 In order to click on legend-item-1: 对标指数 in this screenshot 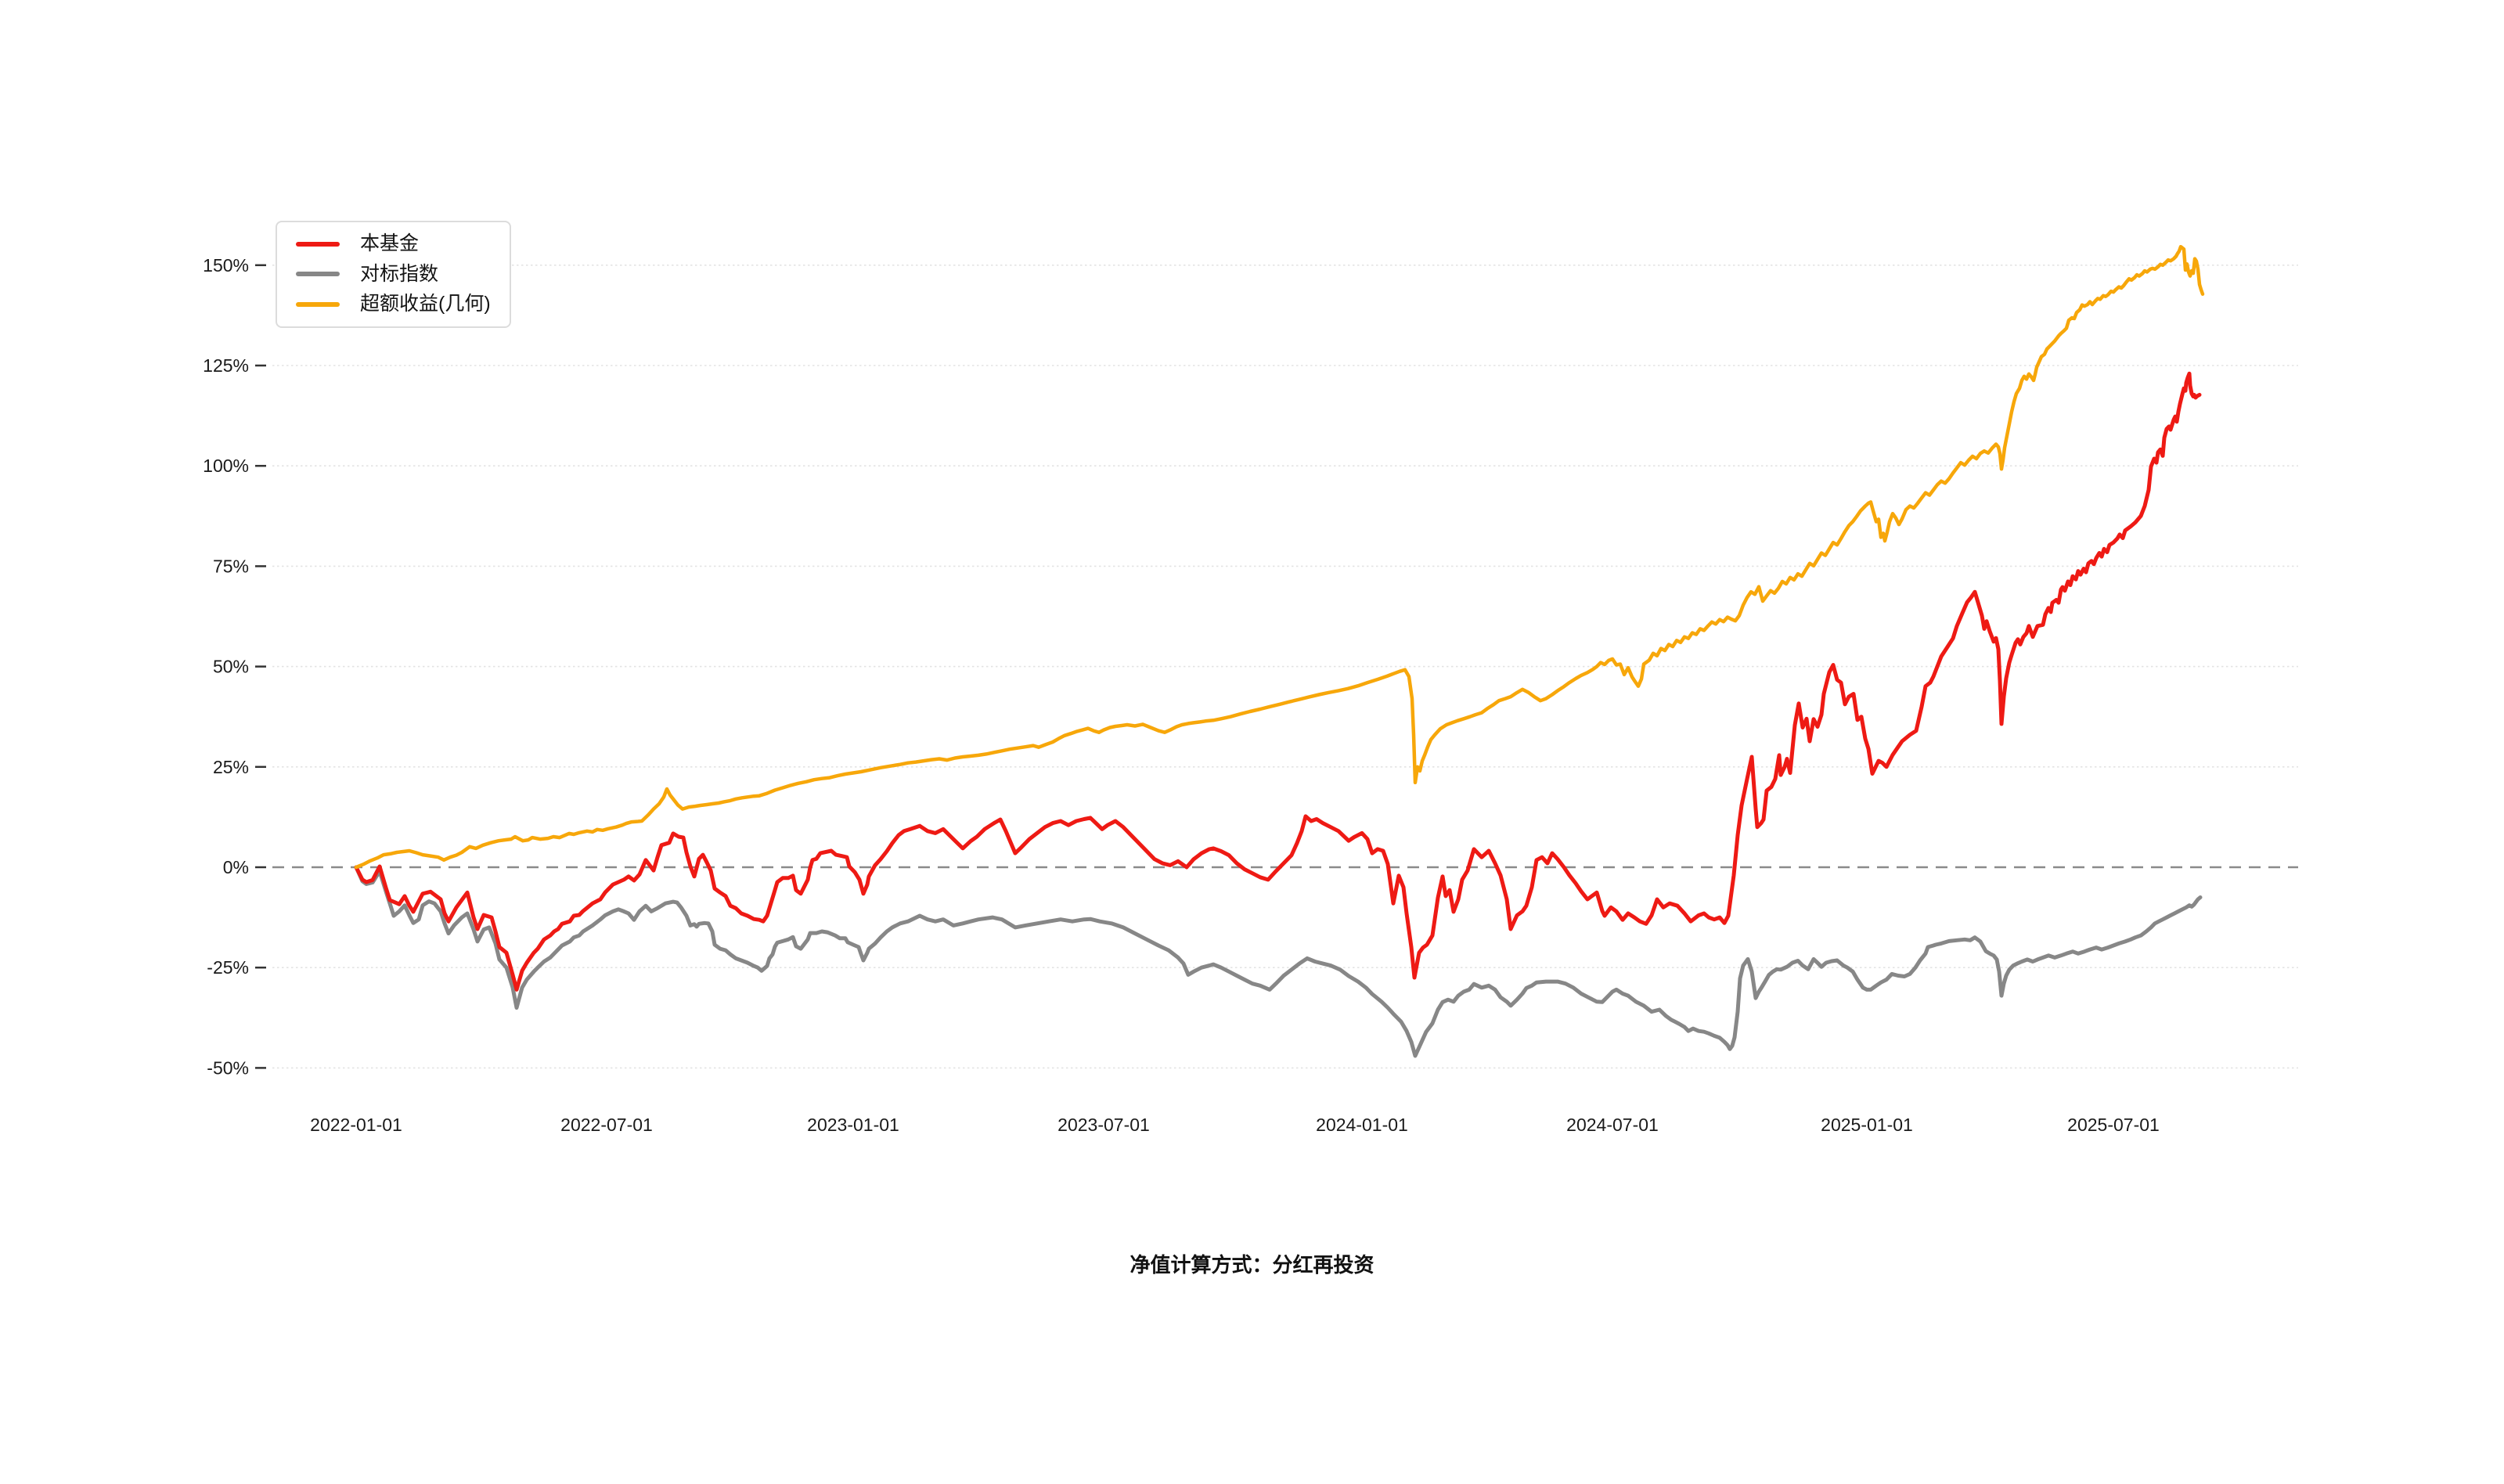, I will do `click(393, 274)`.